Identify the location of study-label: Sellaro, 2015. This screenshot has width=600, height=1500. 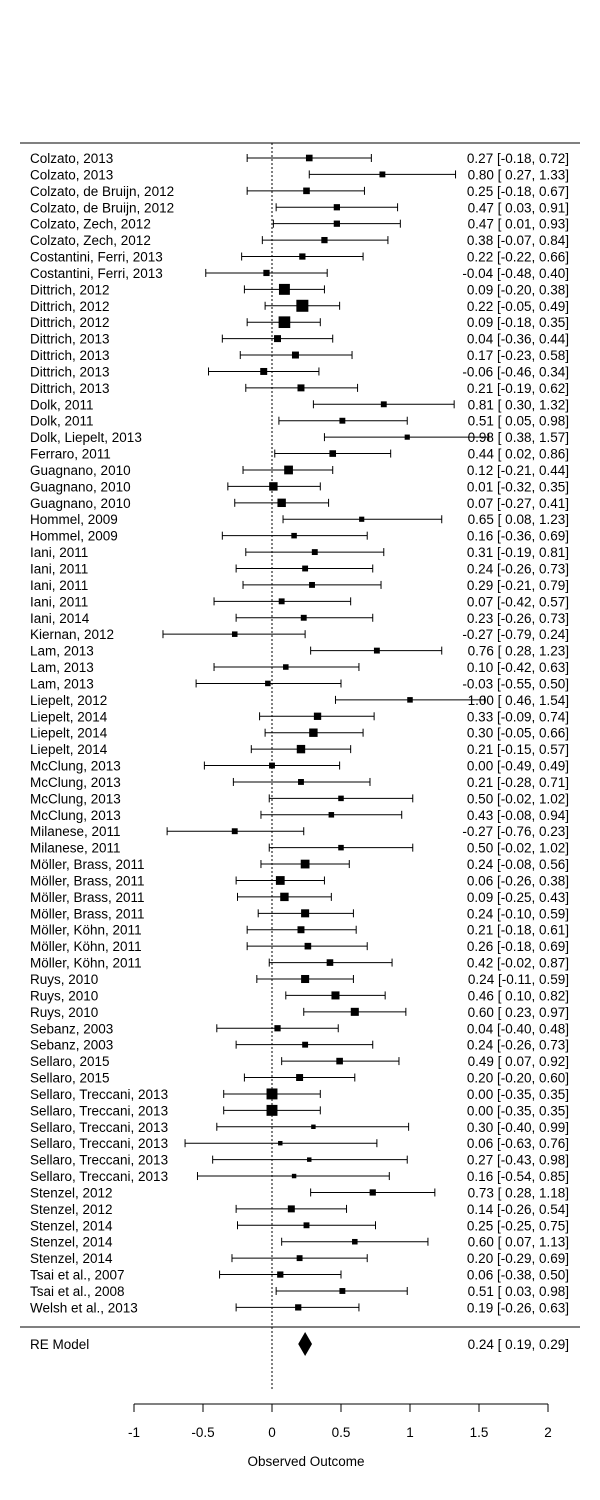
(70, 1078).